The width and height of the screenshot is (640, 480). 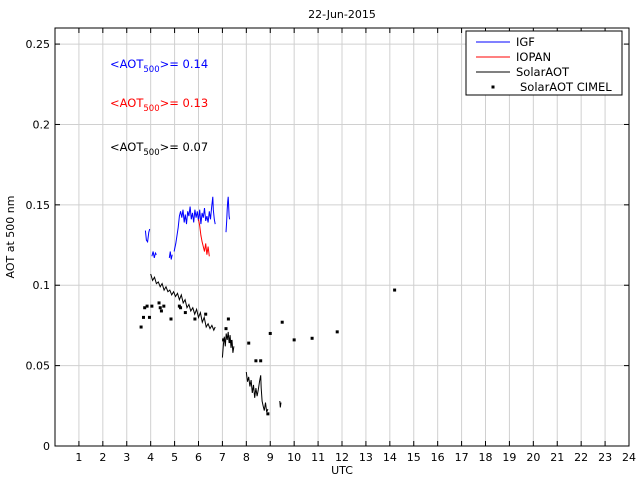 What do you see at coordinates (42, 285) in the screenshot?
I see `y-tick-label: 0.1` at bounding box center [42, 285].